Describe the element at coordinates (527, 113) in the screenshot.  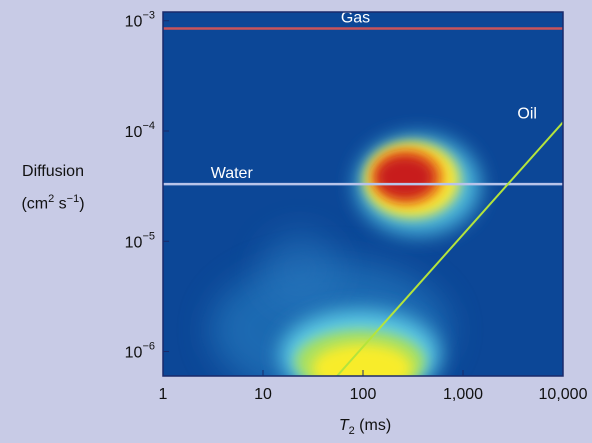
I see `oil-label: Oil` at that location.